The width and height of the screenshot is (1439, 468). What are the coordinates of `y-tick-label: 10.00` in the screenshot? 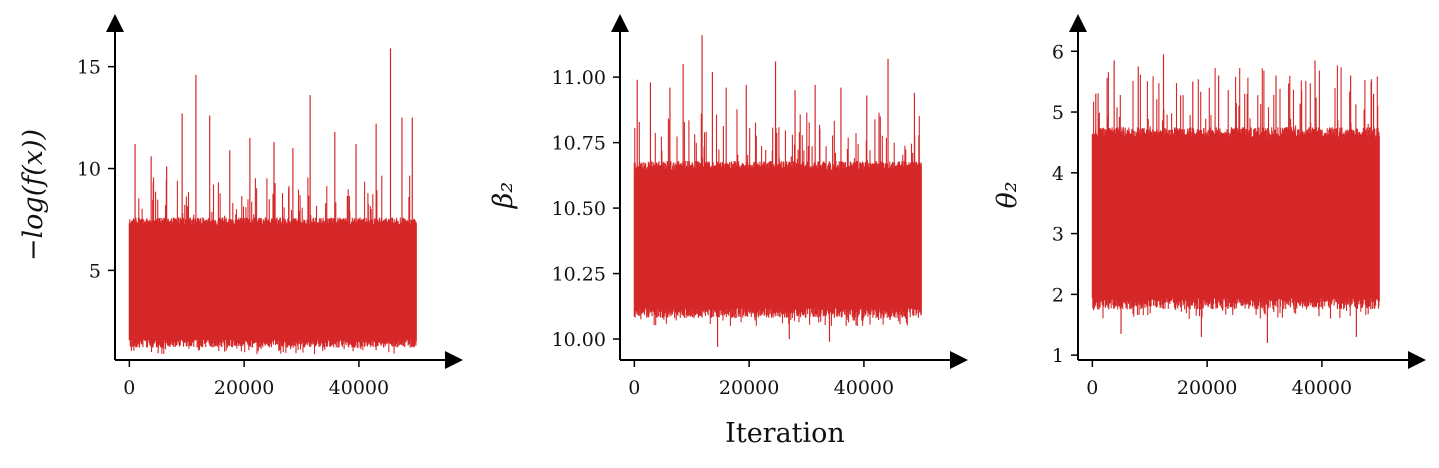 It's located at (579, 340).